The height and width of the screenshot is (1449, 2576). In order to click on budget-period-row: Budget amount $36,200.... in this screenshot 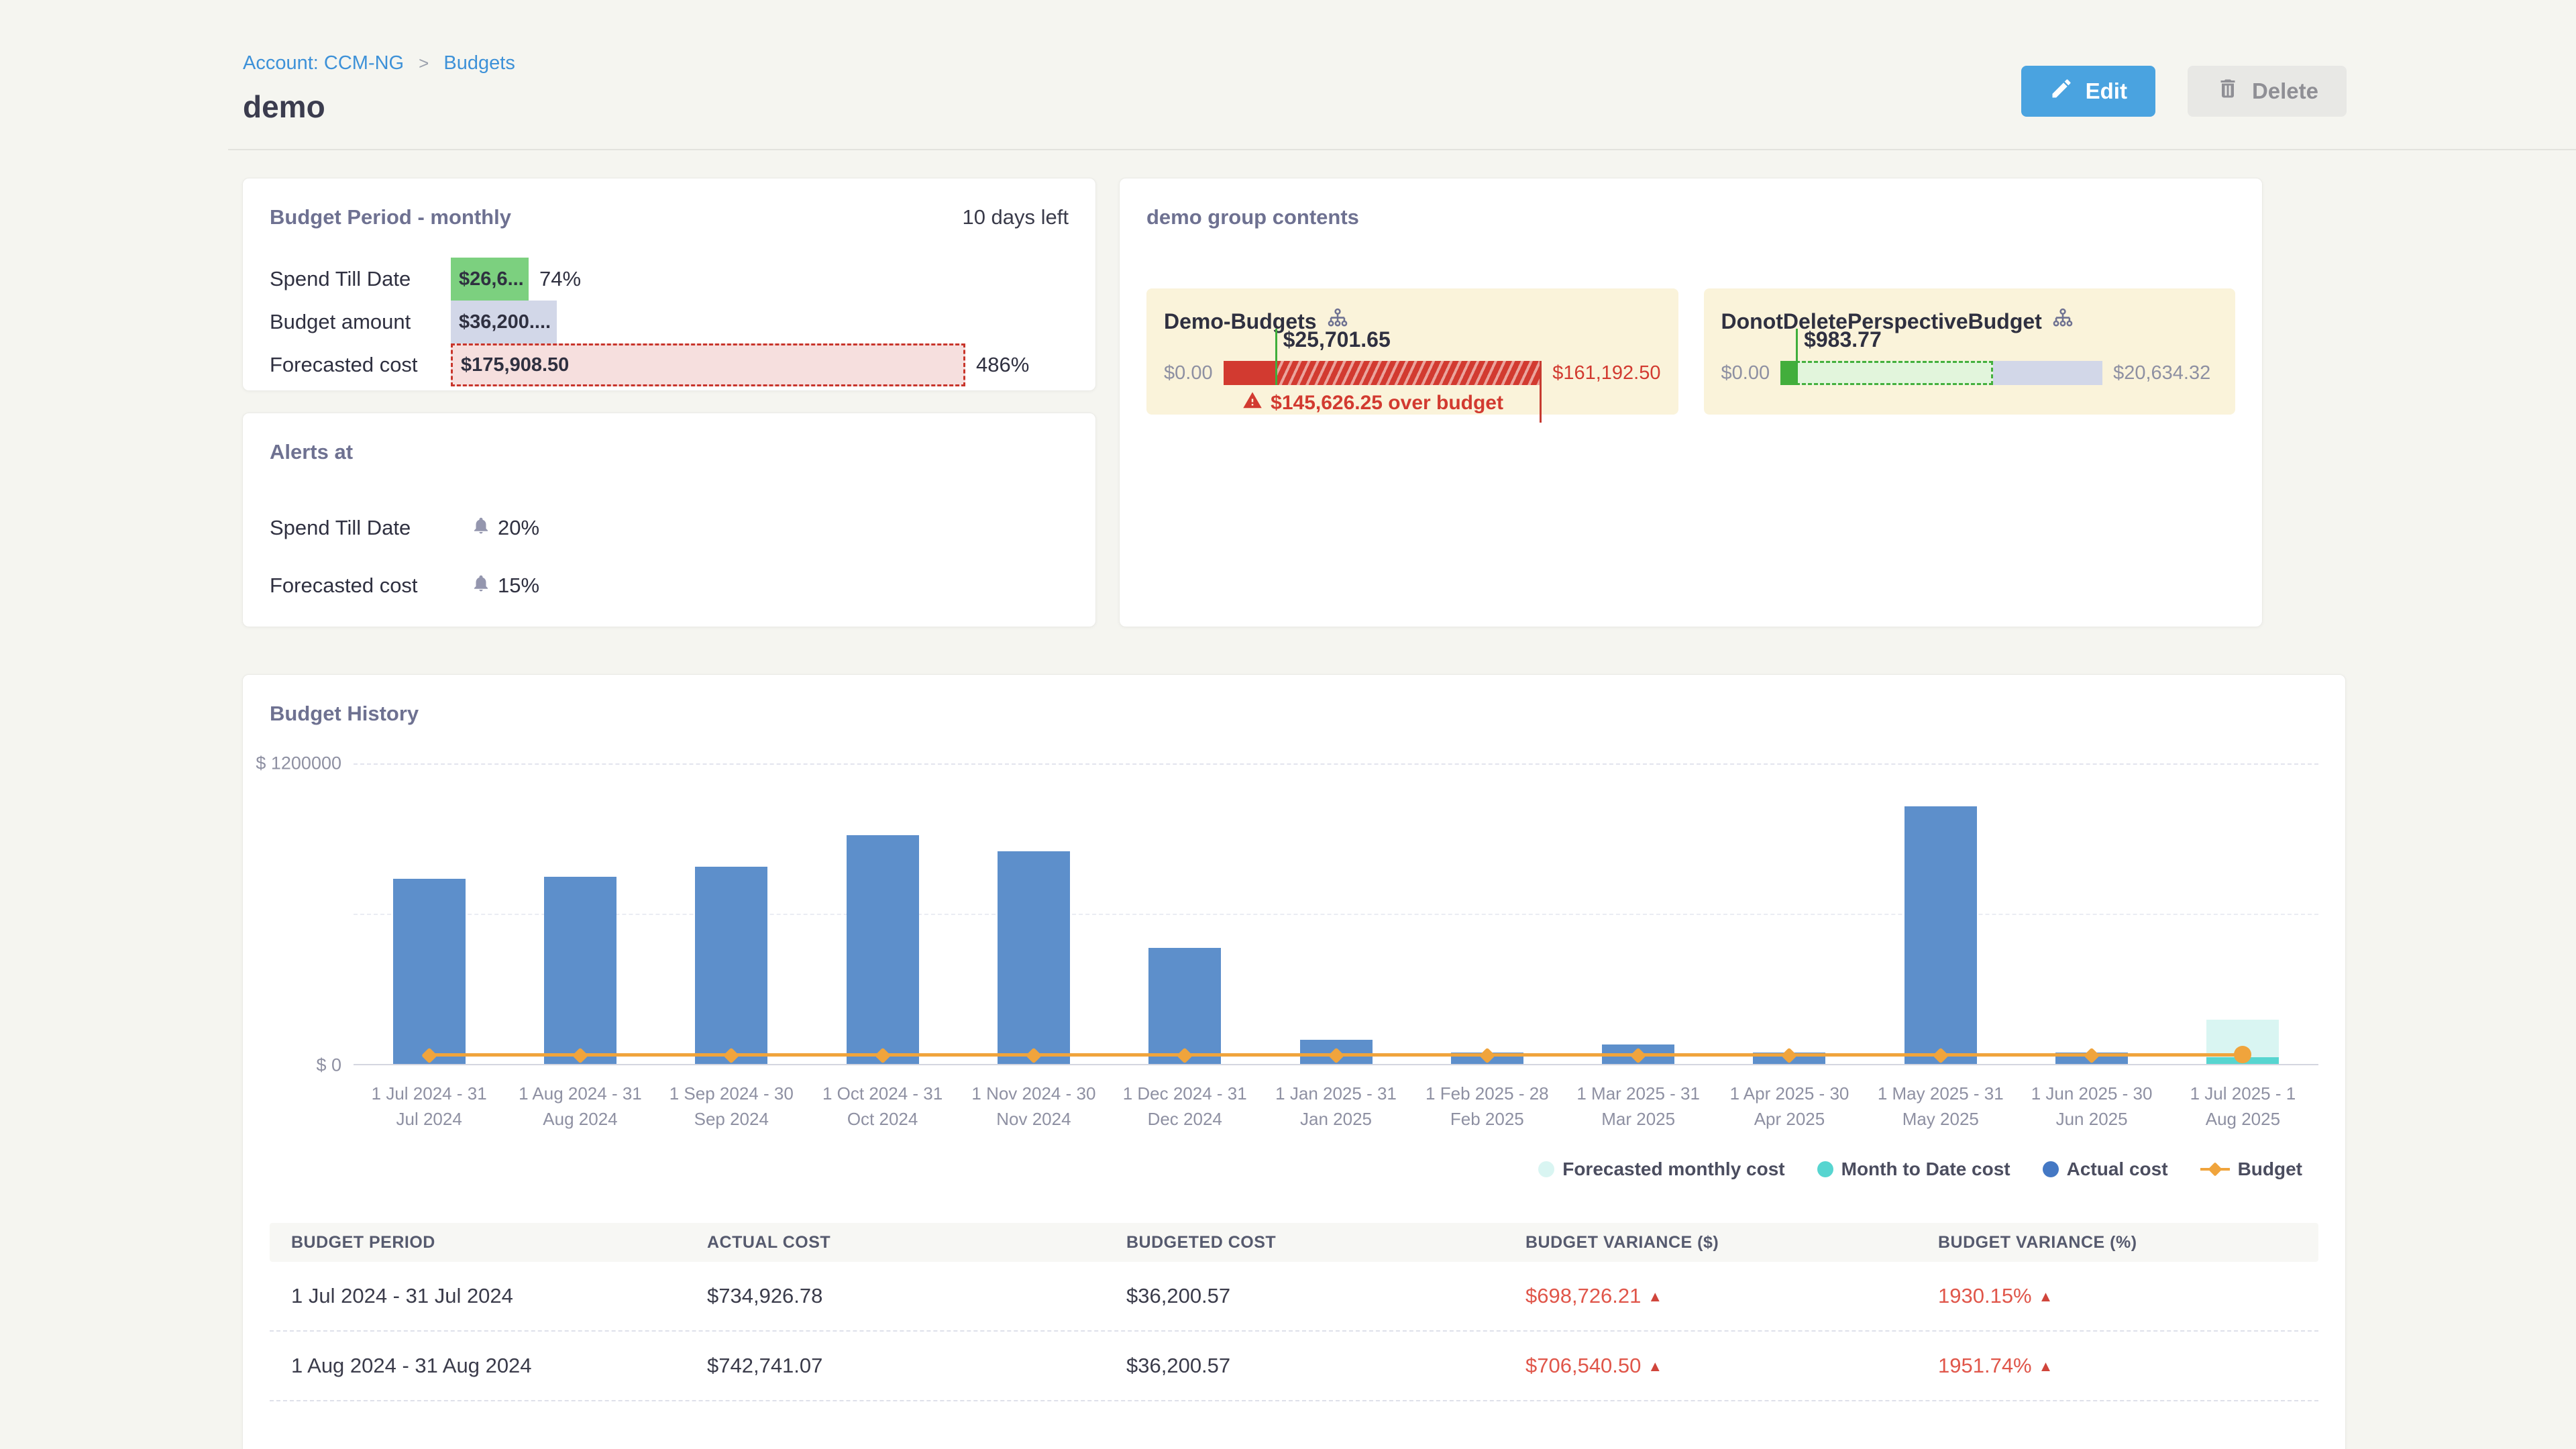, I will do `click(669, 322)`.